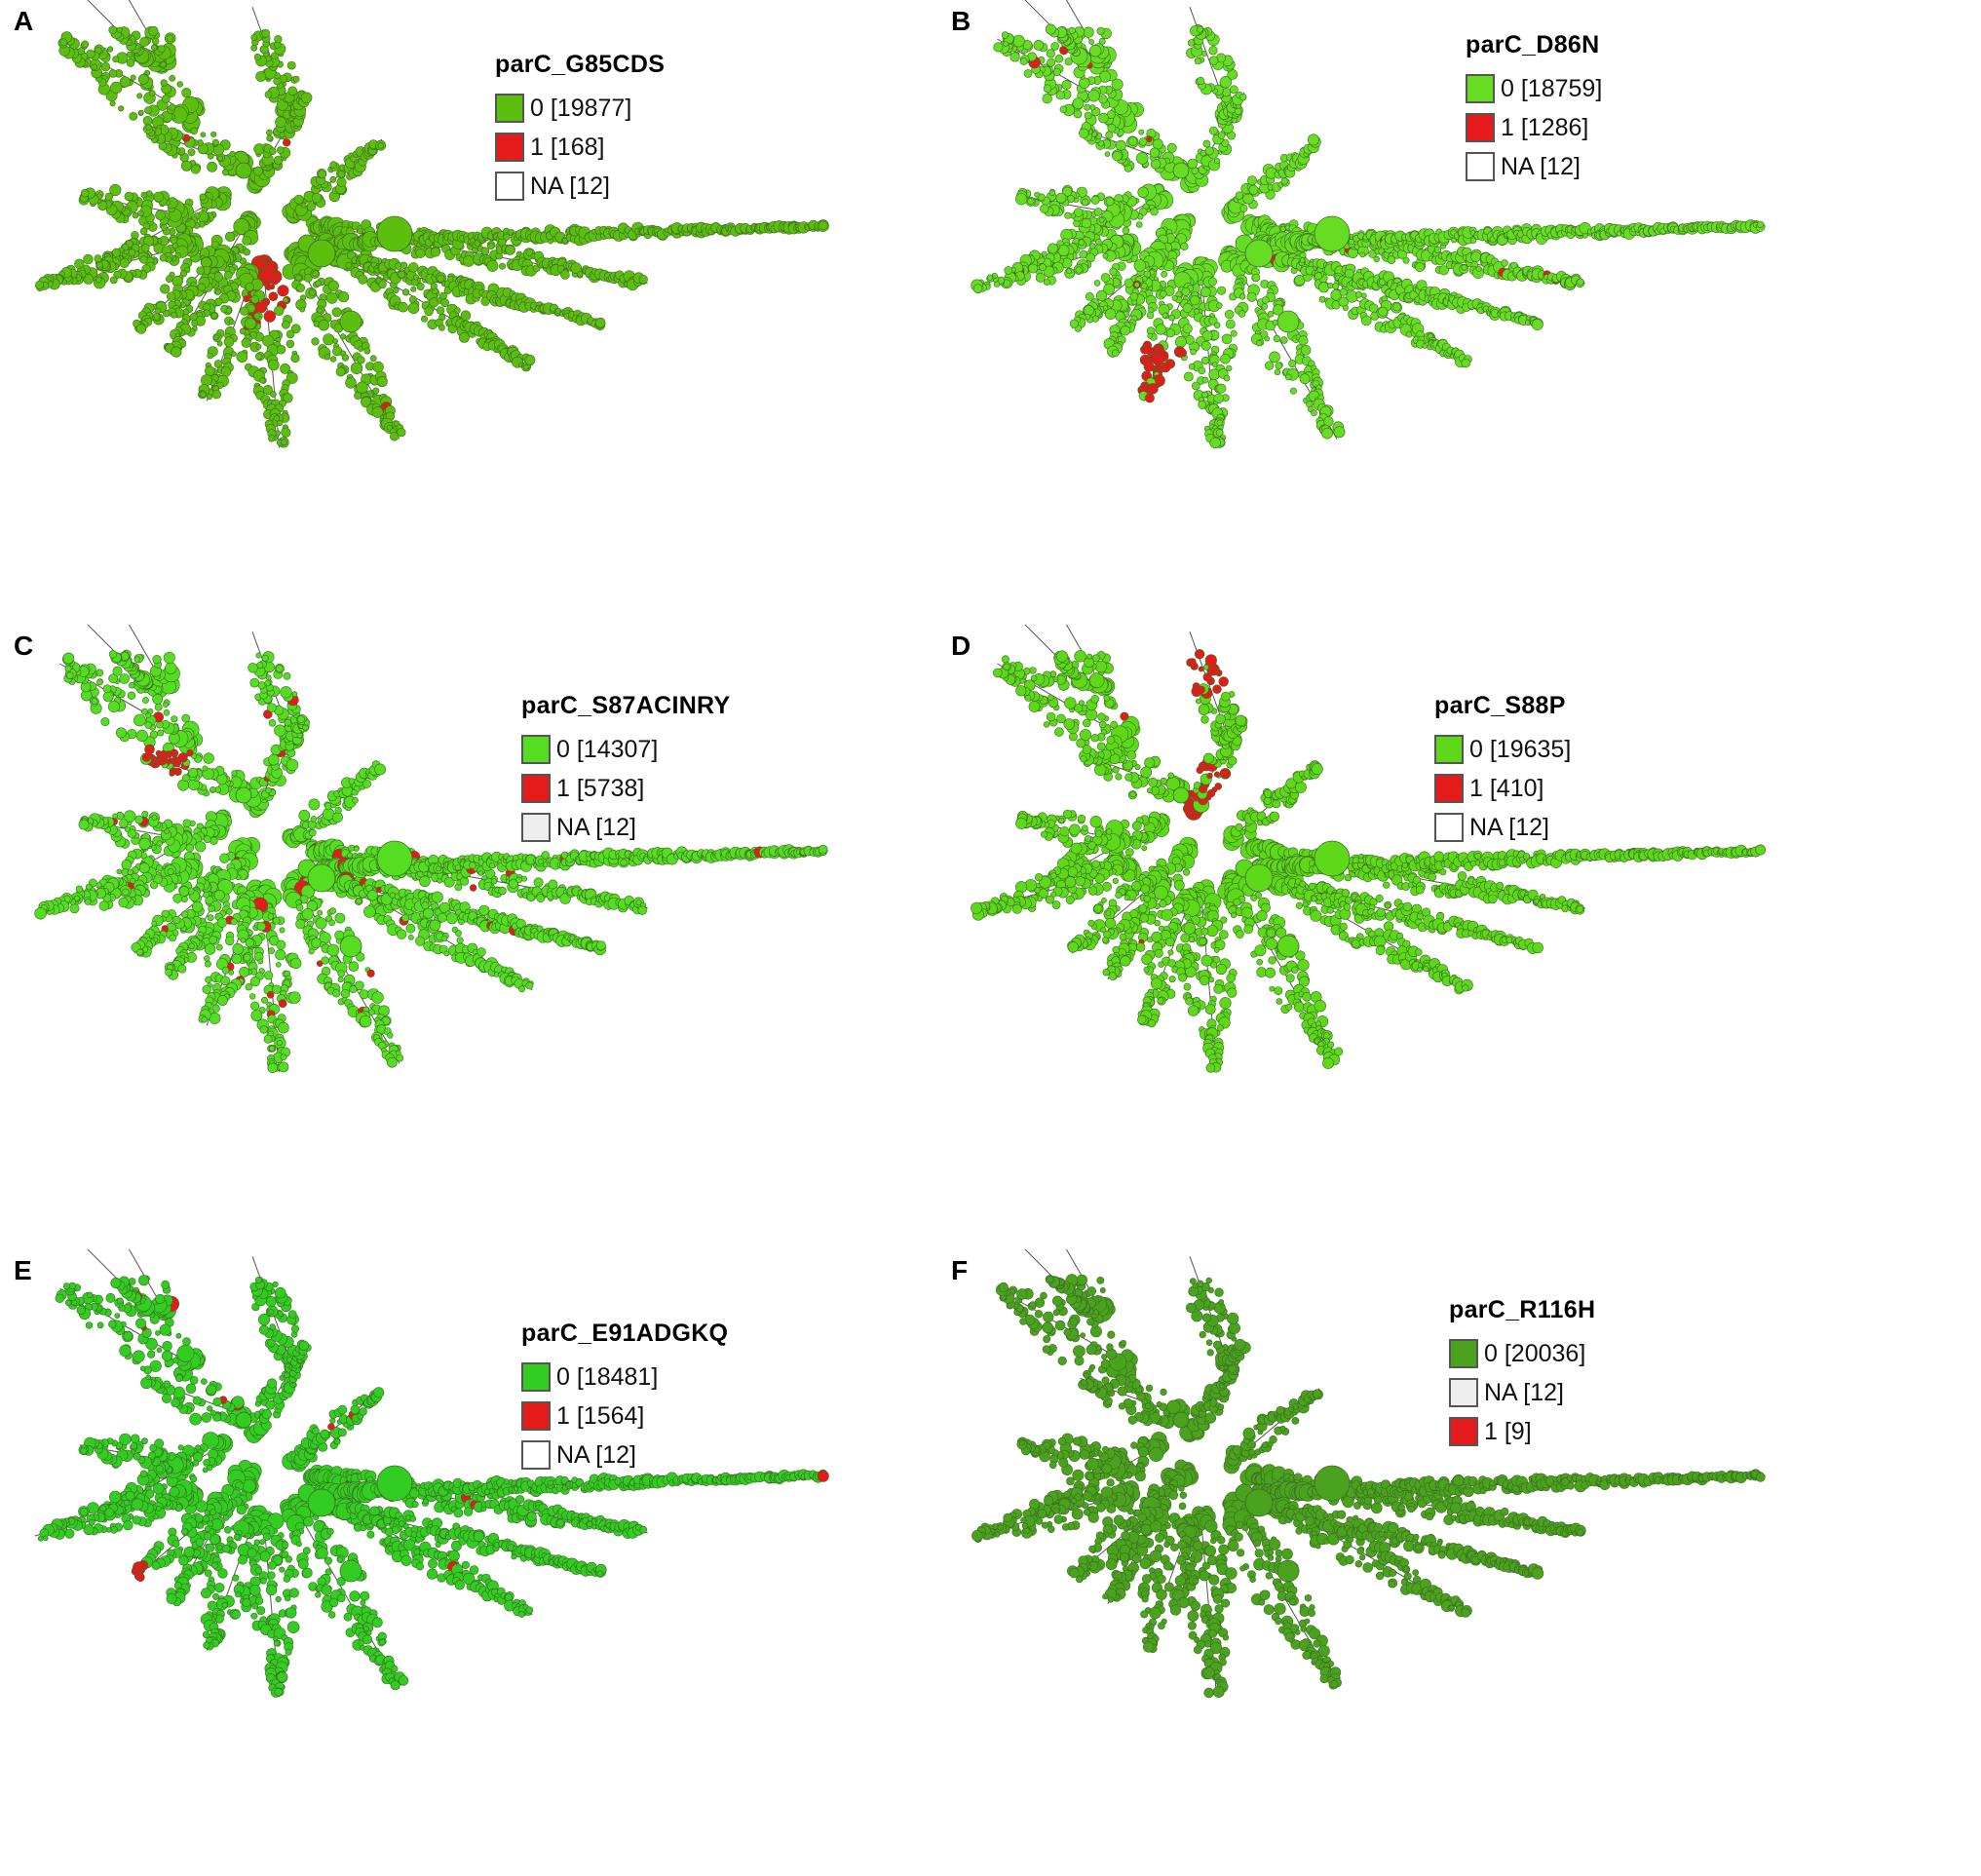 Image resolution: width=1981 pixels, height=1876 pixels. I want to click on legend-row-b-1: 1 [1286], so click(1534, 127).